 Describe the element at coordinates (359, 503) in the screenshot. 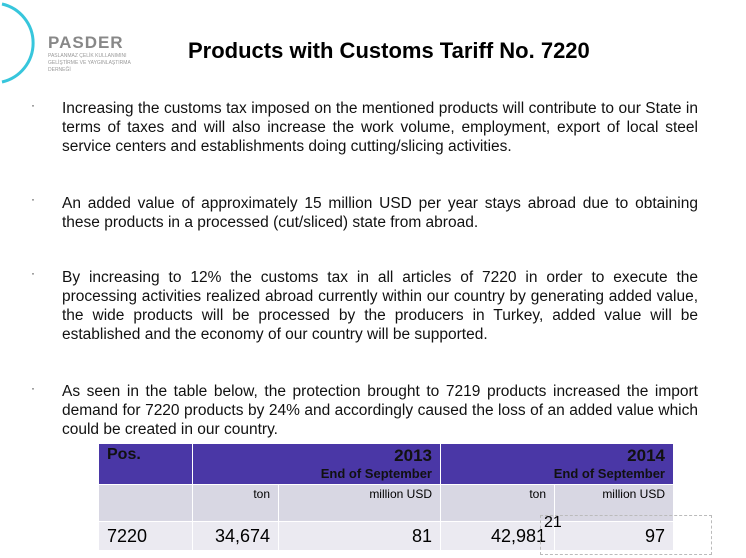

I see `unit-musd: million USD` at that location.